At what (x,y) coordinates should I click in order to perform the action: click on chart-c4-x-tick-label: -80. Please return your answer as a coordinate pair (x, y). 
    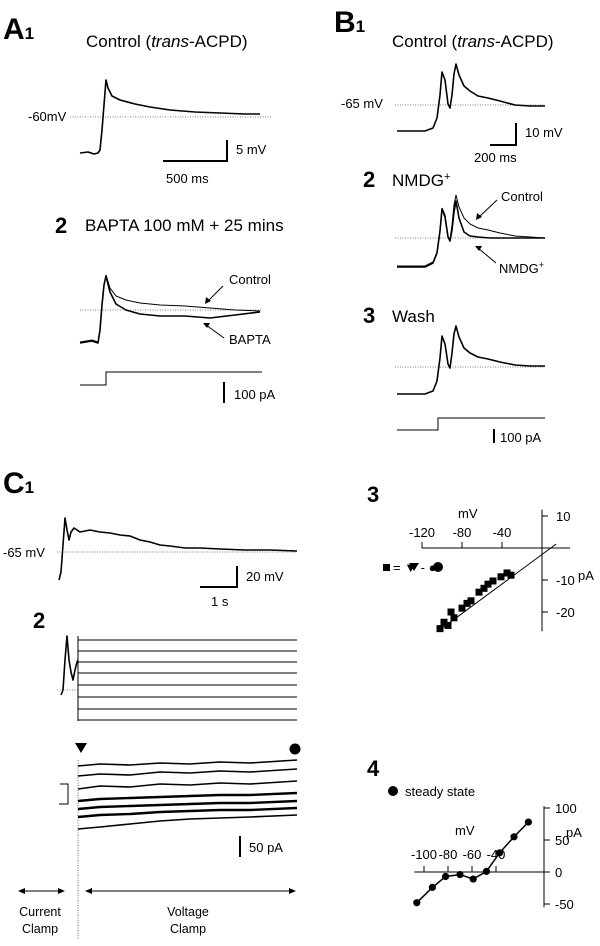
    Looking at the image, I should click on (448, 854).